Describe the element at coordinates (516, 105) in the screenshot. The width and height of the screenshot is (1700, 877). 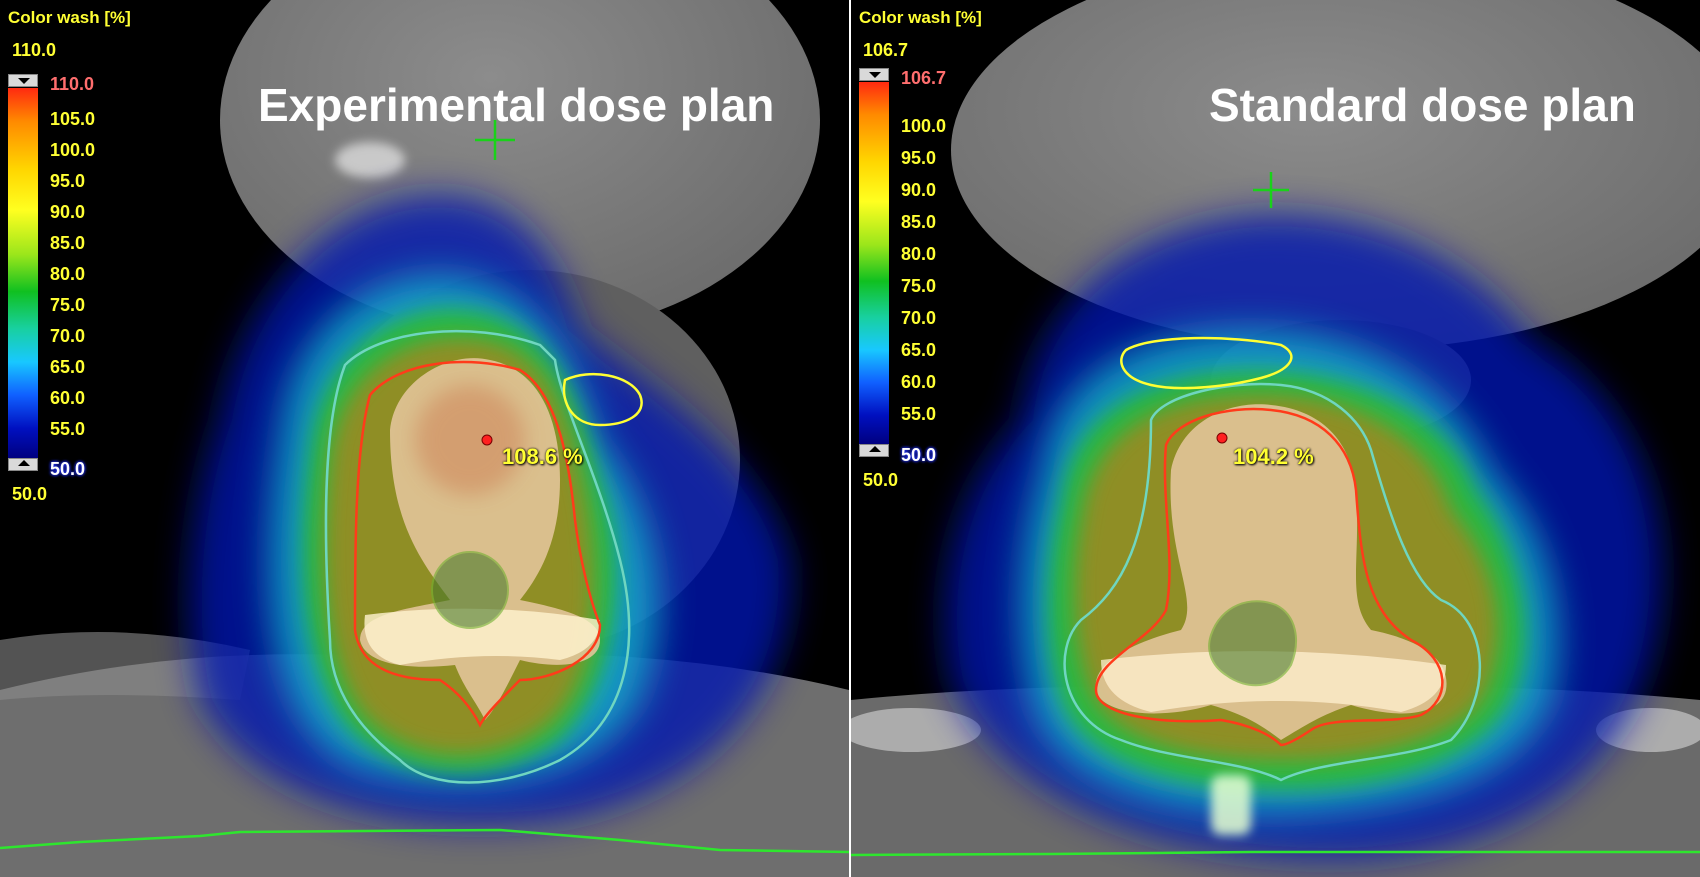
I see `panel-title: Experimental dose plan` at that location.